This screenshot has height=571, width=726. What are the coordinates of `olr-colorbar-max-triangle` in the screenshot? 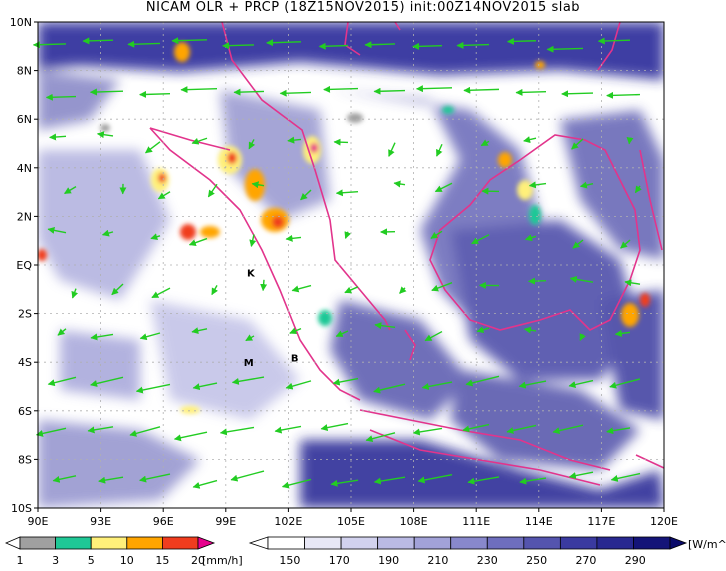 It's located at (678, 543).